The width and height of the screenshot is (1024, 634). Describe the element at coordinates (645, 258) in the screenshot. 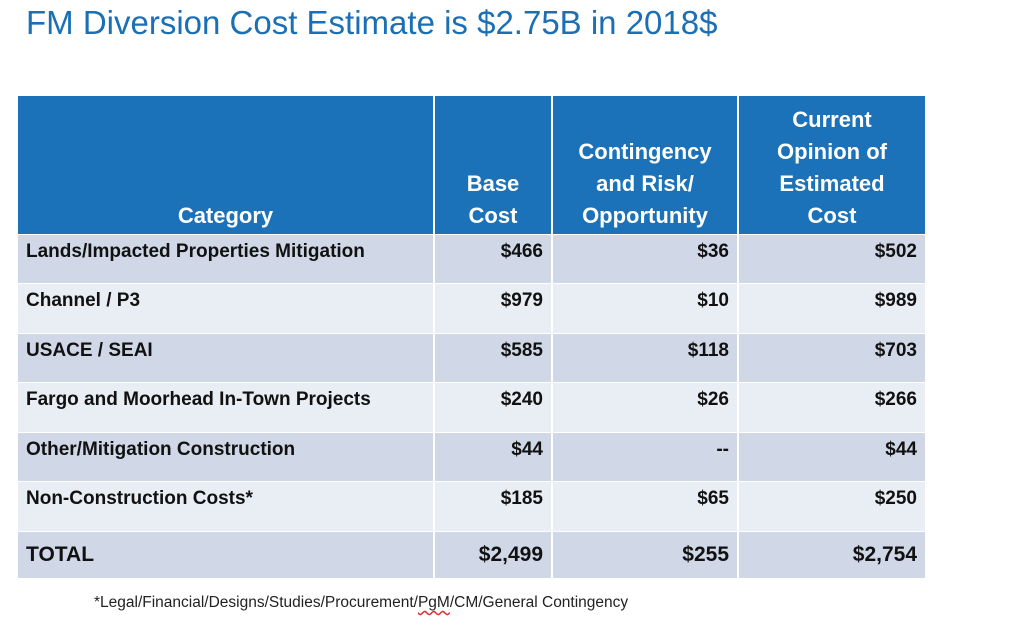

I see `cell-contingency: $36` at that location.